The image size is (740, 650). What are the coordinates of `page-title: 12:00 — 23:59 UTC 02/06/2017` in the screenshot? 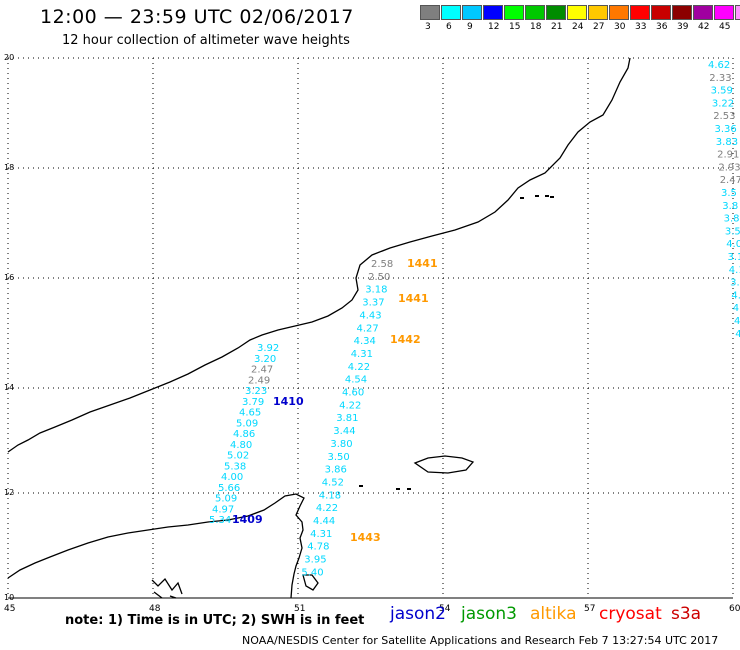 It's located at (197, 17).